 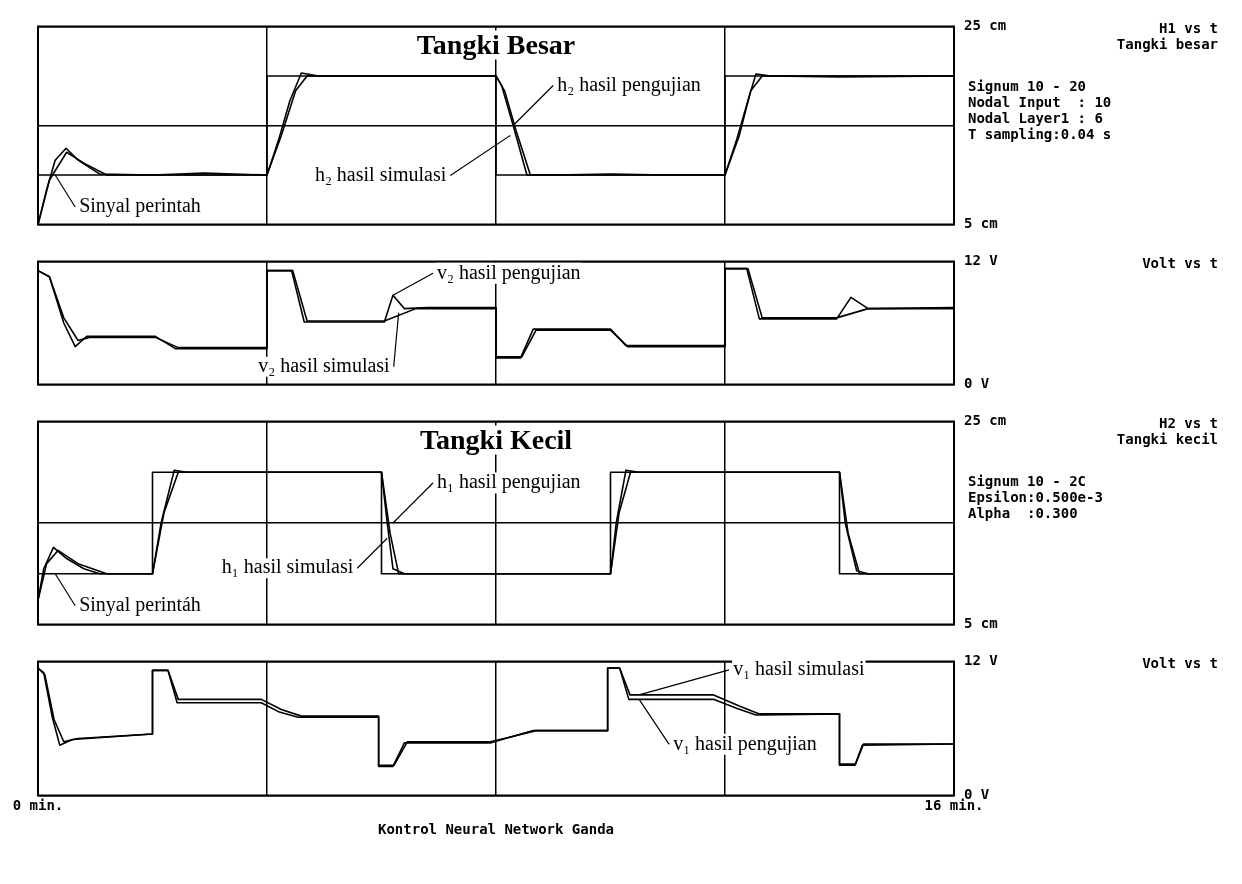 I want to click on y-axis-title: H2 vs t, so click(x=1188, y=423).